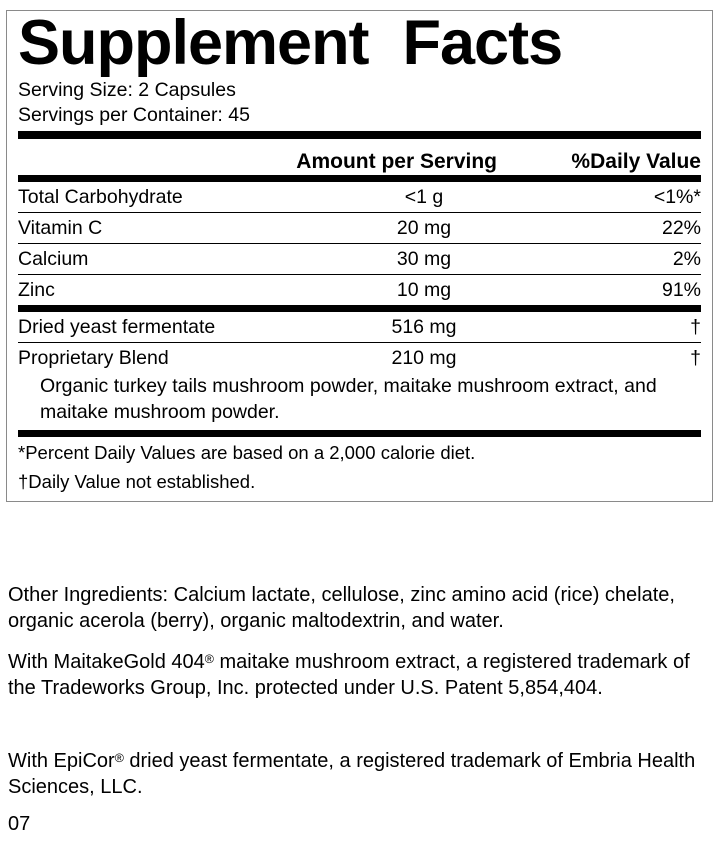 Image resolution: width=720 pixels, height=848 pixels. What do you see at coordinates (60, 228) in the screenshot?
I see `nutrient-name: Vitamin C` at bounding box center [60, 228].